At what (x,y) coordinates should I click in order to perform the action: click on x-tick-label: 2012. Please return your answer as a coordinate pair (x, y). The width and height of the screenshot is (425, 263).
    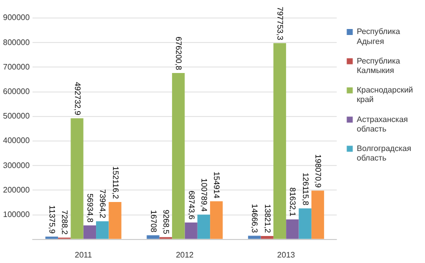
    Looking at the image, I should click on (185, 255).